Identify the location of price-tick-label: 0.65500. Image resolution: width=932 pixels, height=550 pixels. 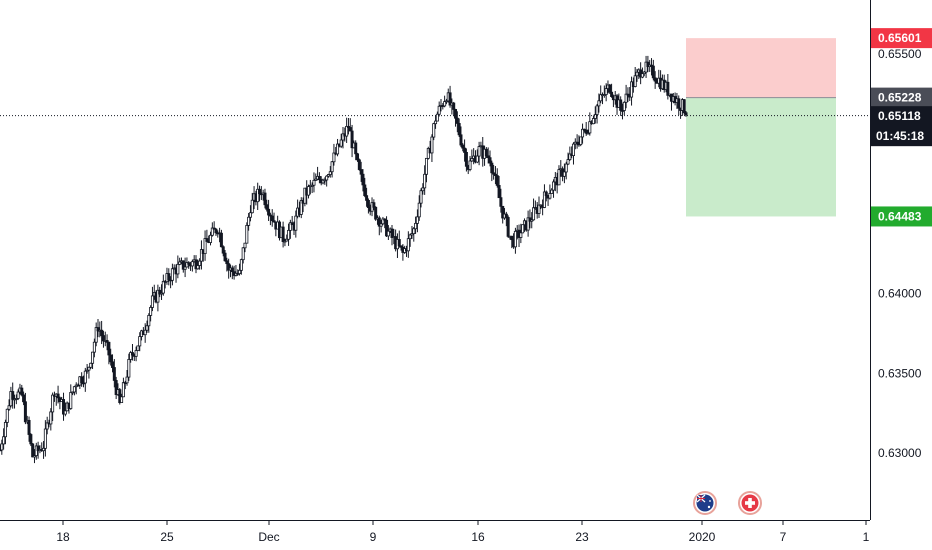
(900, 54).